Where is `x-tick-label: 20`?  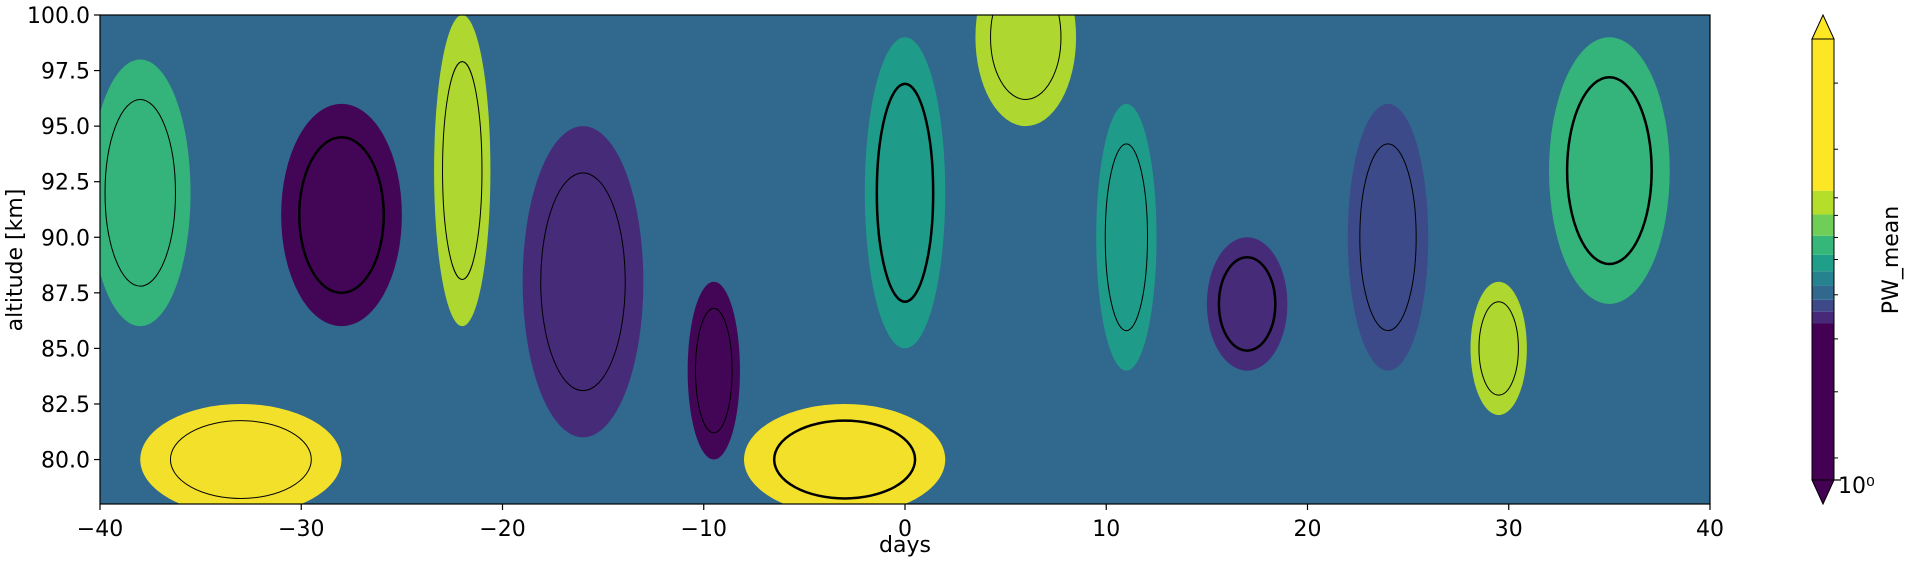
x-tick-label: 20 is located at coordinates (1308, 529).